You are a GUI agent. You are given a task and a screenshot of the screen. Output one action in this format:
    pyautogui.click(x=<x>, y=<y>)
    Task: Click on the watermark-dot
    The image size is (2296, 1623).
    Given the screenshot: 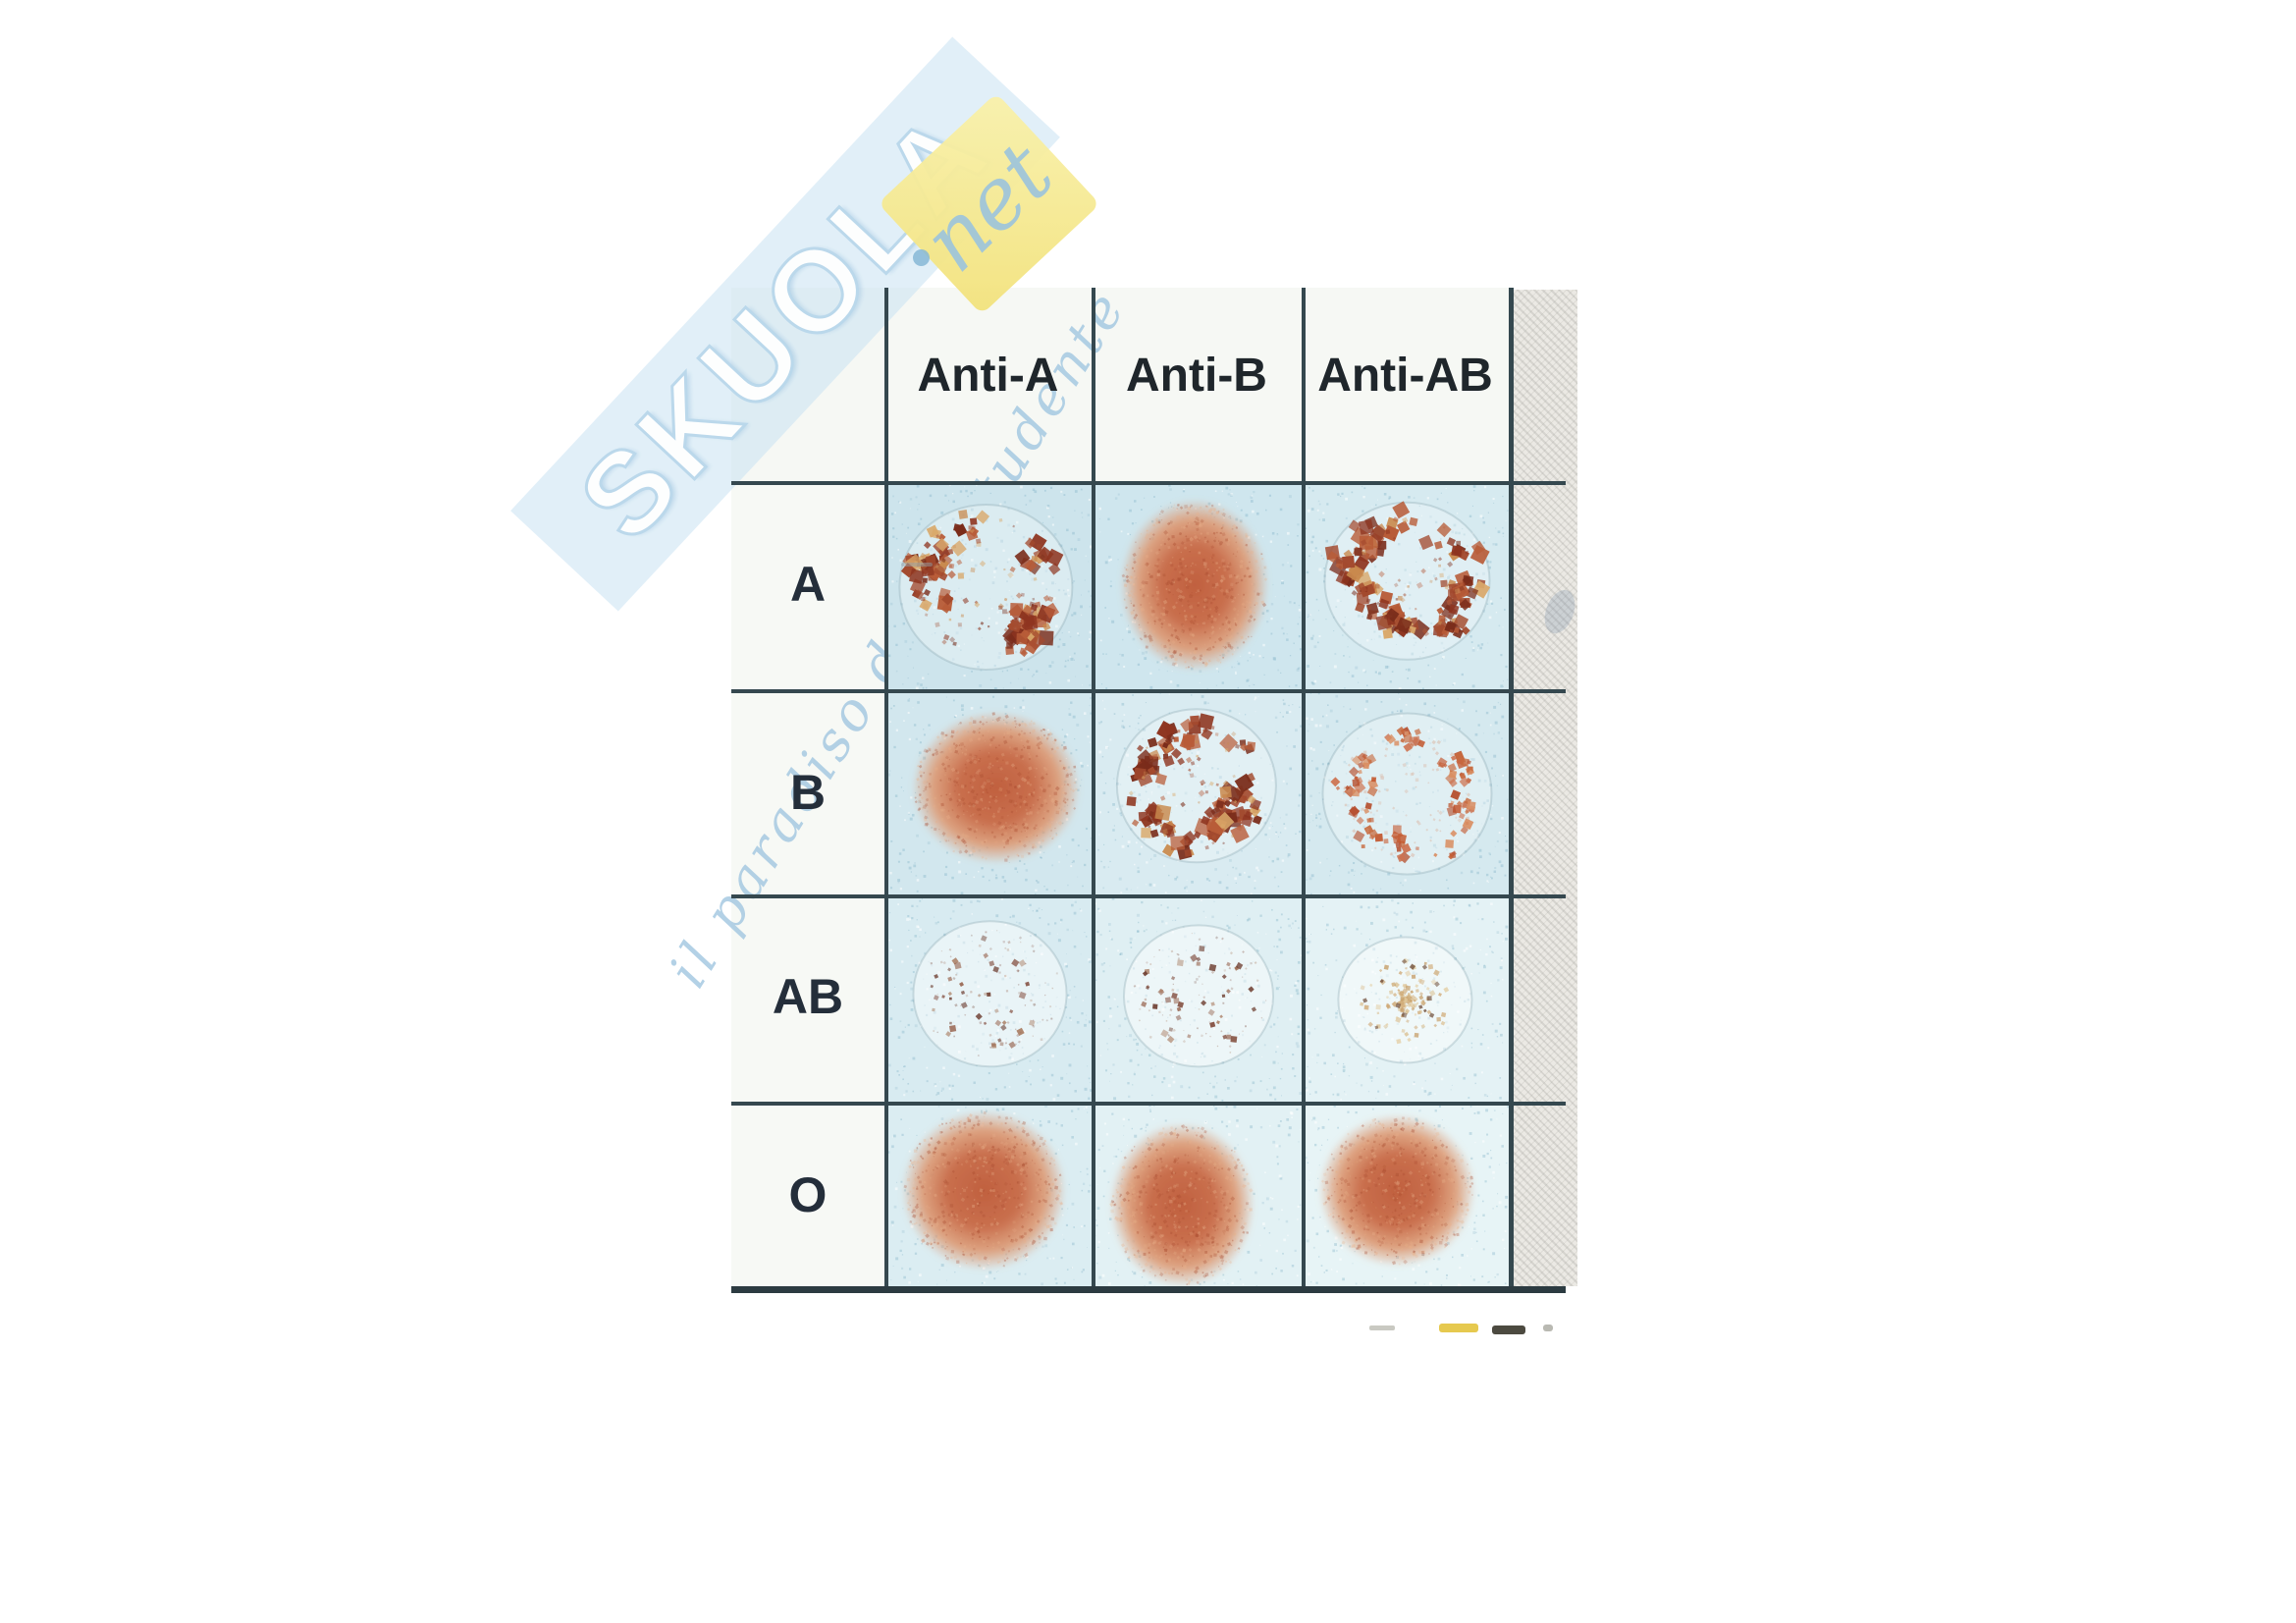 What is the action you would take?
    pyautogui.click(x=921, y=257)
    